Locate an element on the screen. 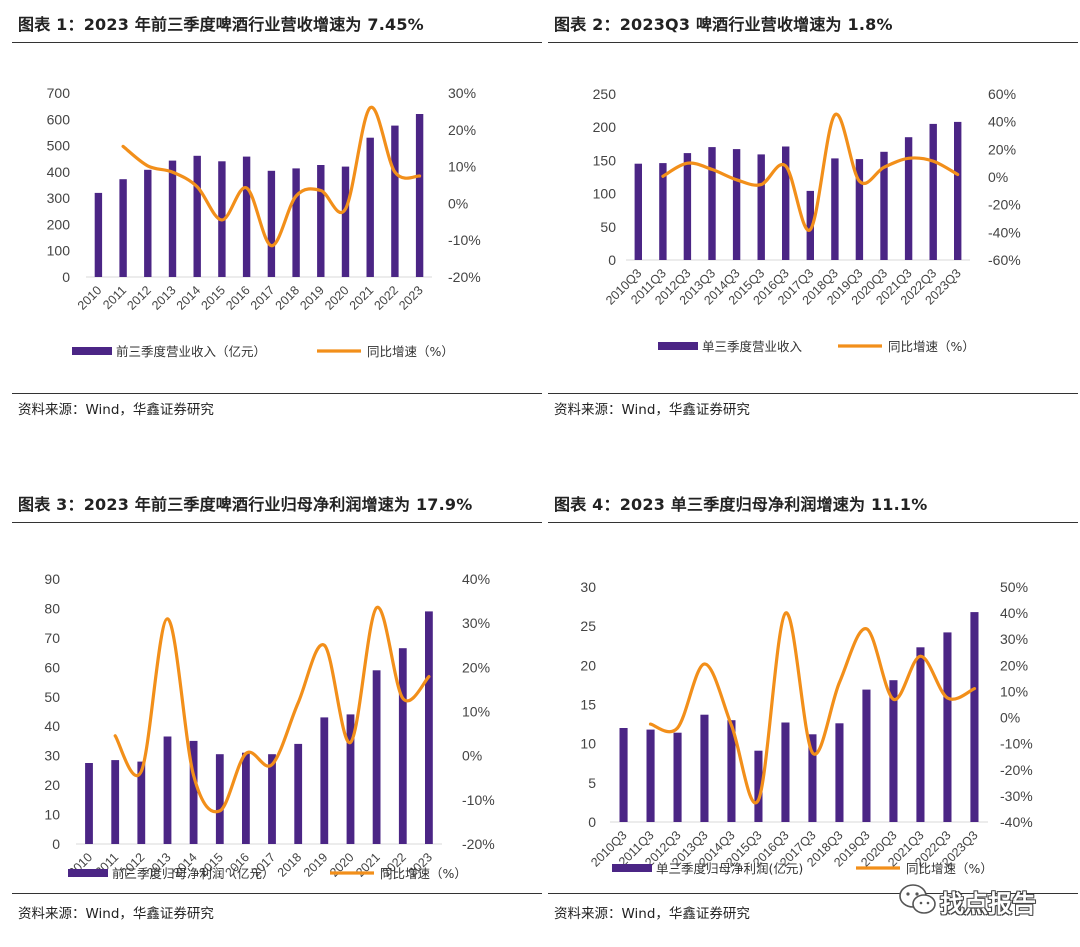  legend-line-label: 同比增速（%） is located at coordinates (949, 868).